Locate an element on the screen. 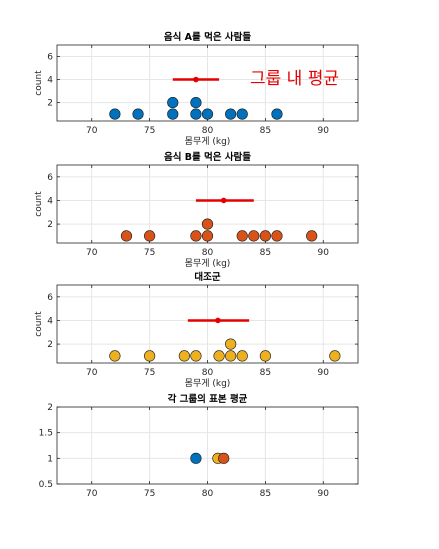 This screenshot has height=549, width=439. chart-title: 음식 A를 먹은 사람들 is located at coordinates (207, 37).